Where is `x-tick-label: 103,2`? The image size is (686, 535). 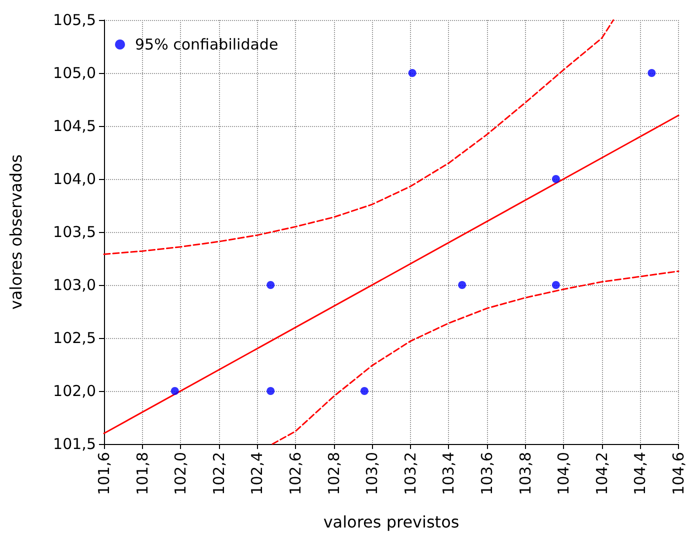 x-tick-label: 103,2 is located at coordinates (410, 473).